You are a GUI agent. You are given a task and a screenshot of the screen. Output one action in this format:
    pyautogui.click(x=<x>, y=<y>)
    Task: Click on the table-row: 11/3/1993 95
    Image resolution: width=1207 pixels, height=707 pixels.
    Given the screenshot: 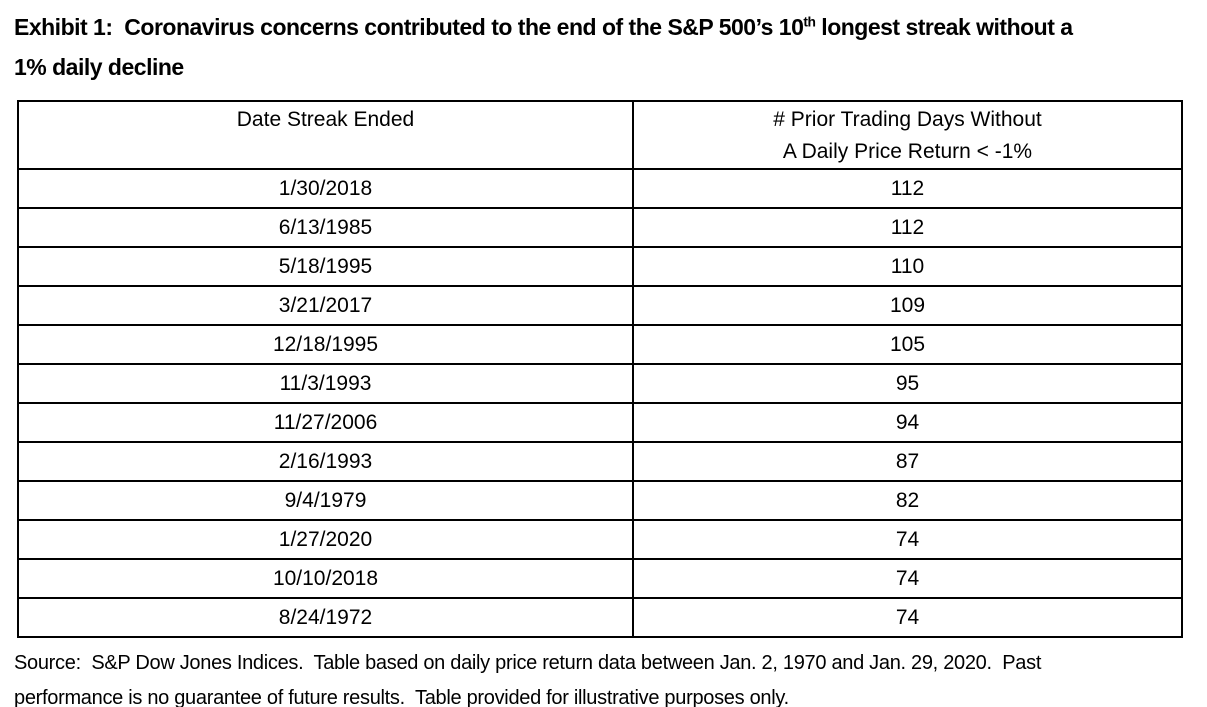 What is the action you would take?
    pyautogui.click(x=600, y=383)
    